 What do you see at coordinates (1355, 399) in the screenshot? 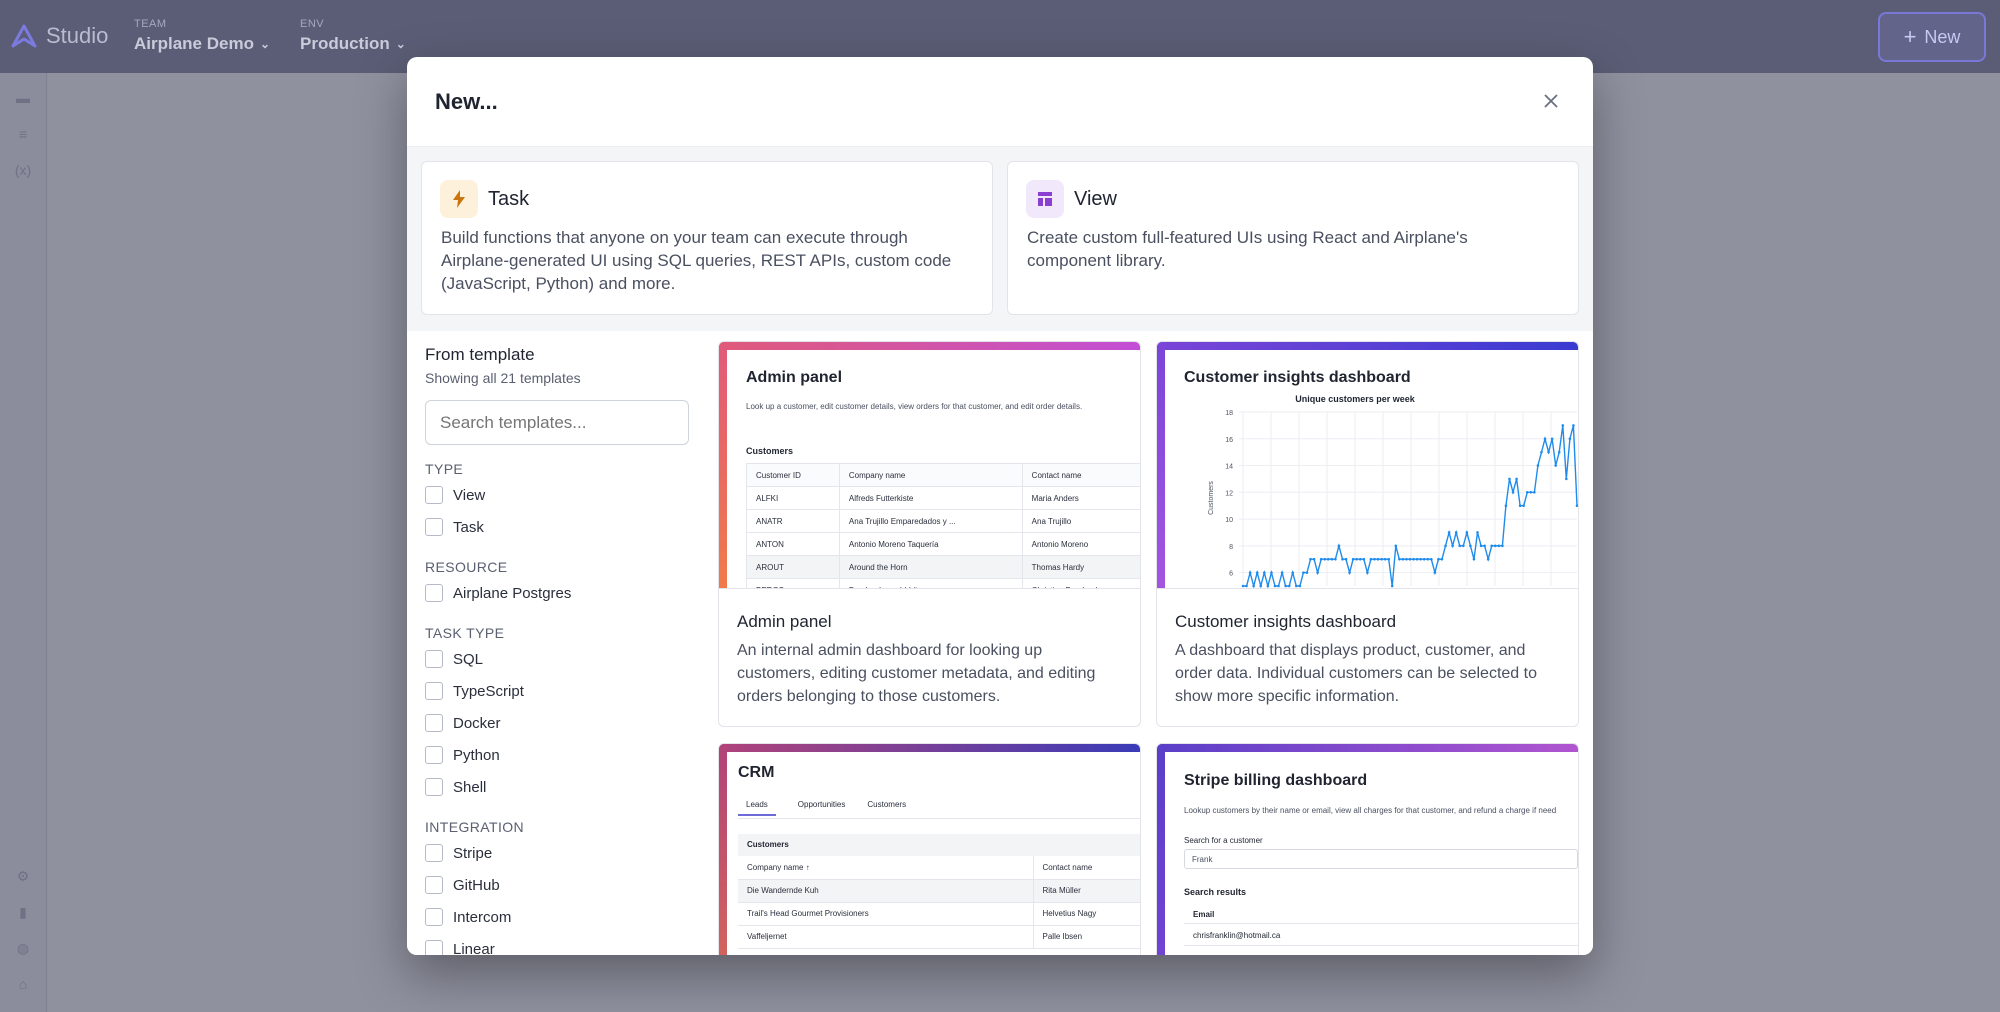
I see `chart-title: Unique customers per week` at bounding box center [1355, 399].